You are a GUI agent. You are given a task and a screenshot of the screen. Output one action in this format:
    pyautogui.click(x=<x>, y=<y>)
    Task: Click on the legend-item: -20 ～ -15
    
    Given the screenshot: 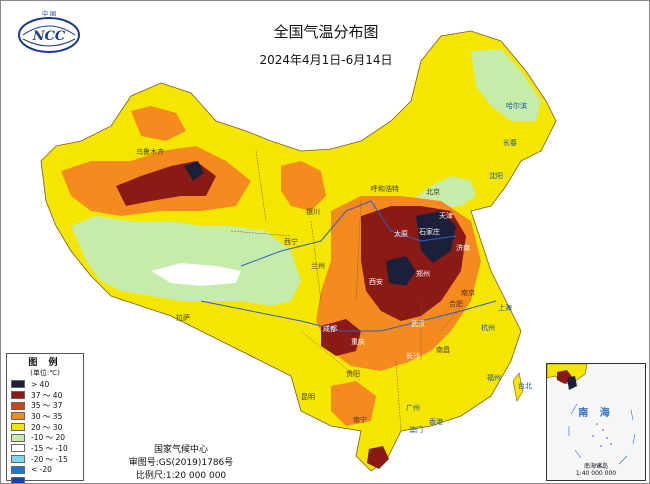 What is the action you would take?
    pyautogui.click(x=45, y=459)
    